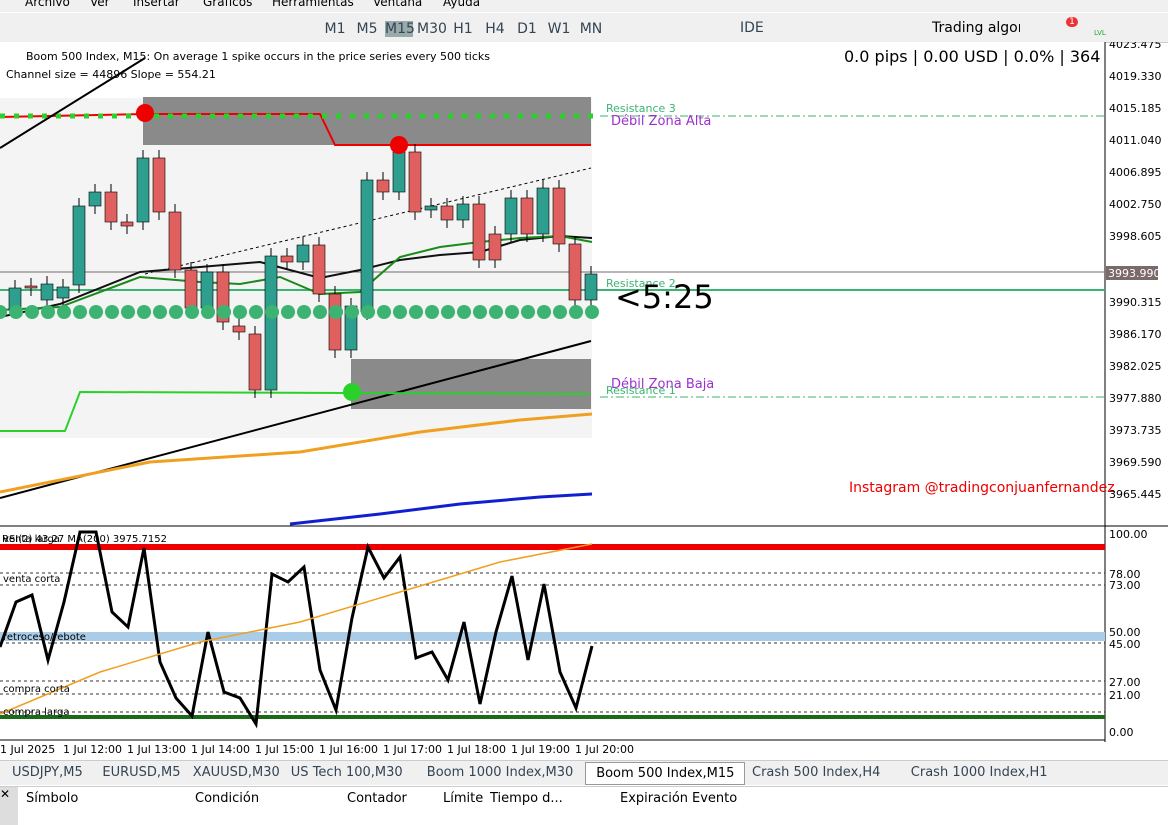 The width and height of the screenshot is (1168, 825). Describe the element at coordinates (1128, 534) in the screenshot. I see `rsi-tick-label: 100.00` at that location.